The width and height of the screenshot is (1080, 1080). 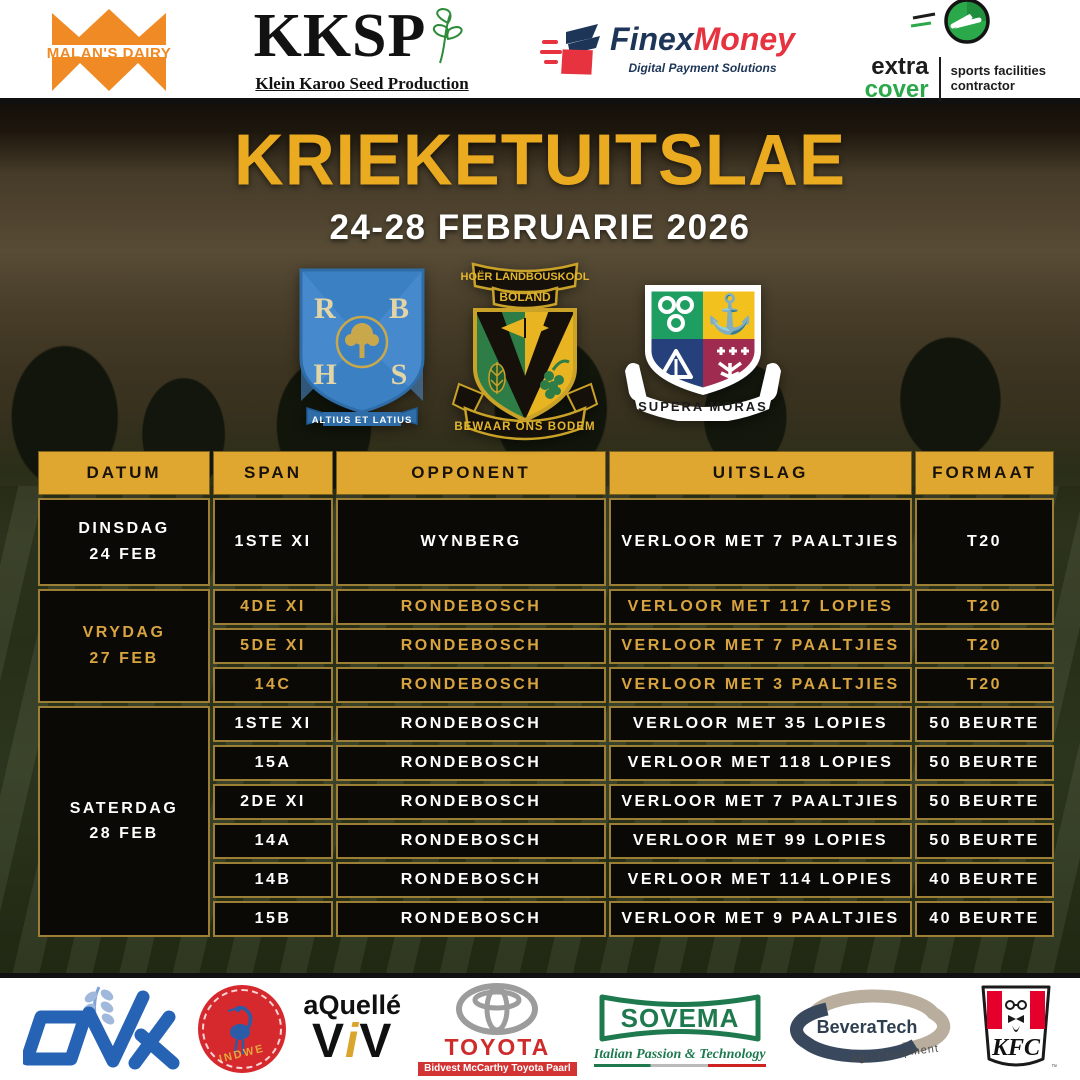 I want to click on ovk-logo, so click(x=100, y=1029).